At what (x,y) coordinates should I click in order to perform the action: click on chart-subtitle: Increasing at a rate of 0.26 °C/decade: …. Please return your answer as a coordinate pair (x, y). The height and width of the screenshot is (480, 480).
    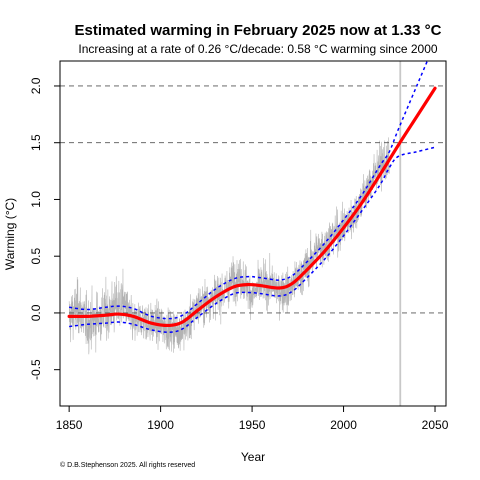
    Looking at the image, I should click on (257, 49).